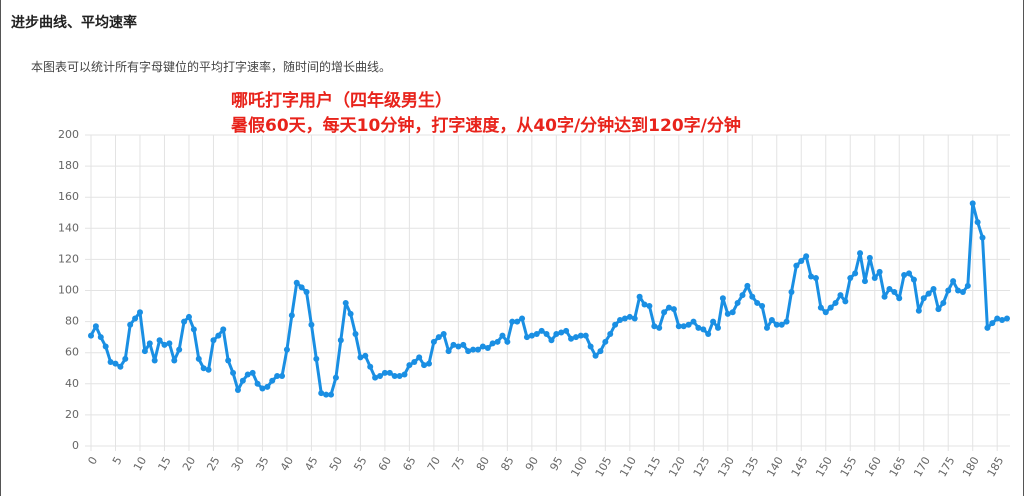 This screenshot has height=496, width=1024. I want to click on annotation: 哪吒打字用户（四年级男生）, so click(341, 100).